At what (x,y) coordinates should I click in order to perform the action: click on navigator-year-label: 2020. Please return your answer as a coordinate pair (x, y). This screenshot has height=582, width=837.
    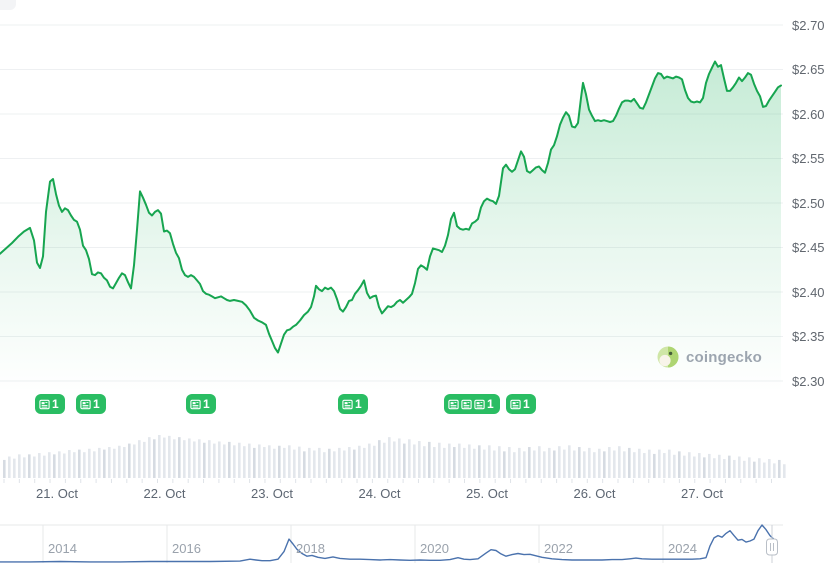
    Looking at the image, I should click on (434, 548).